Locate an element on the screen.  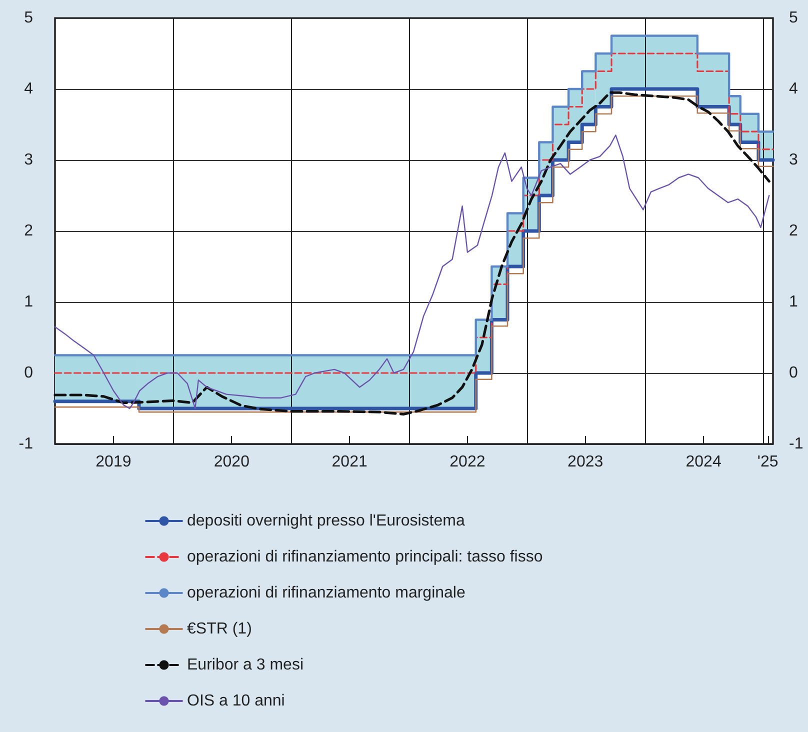
legend-label: operazioni di rifinanziamento marginale is located at coordinates (326, 593).